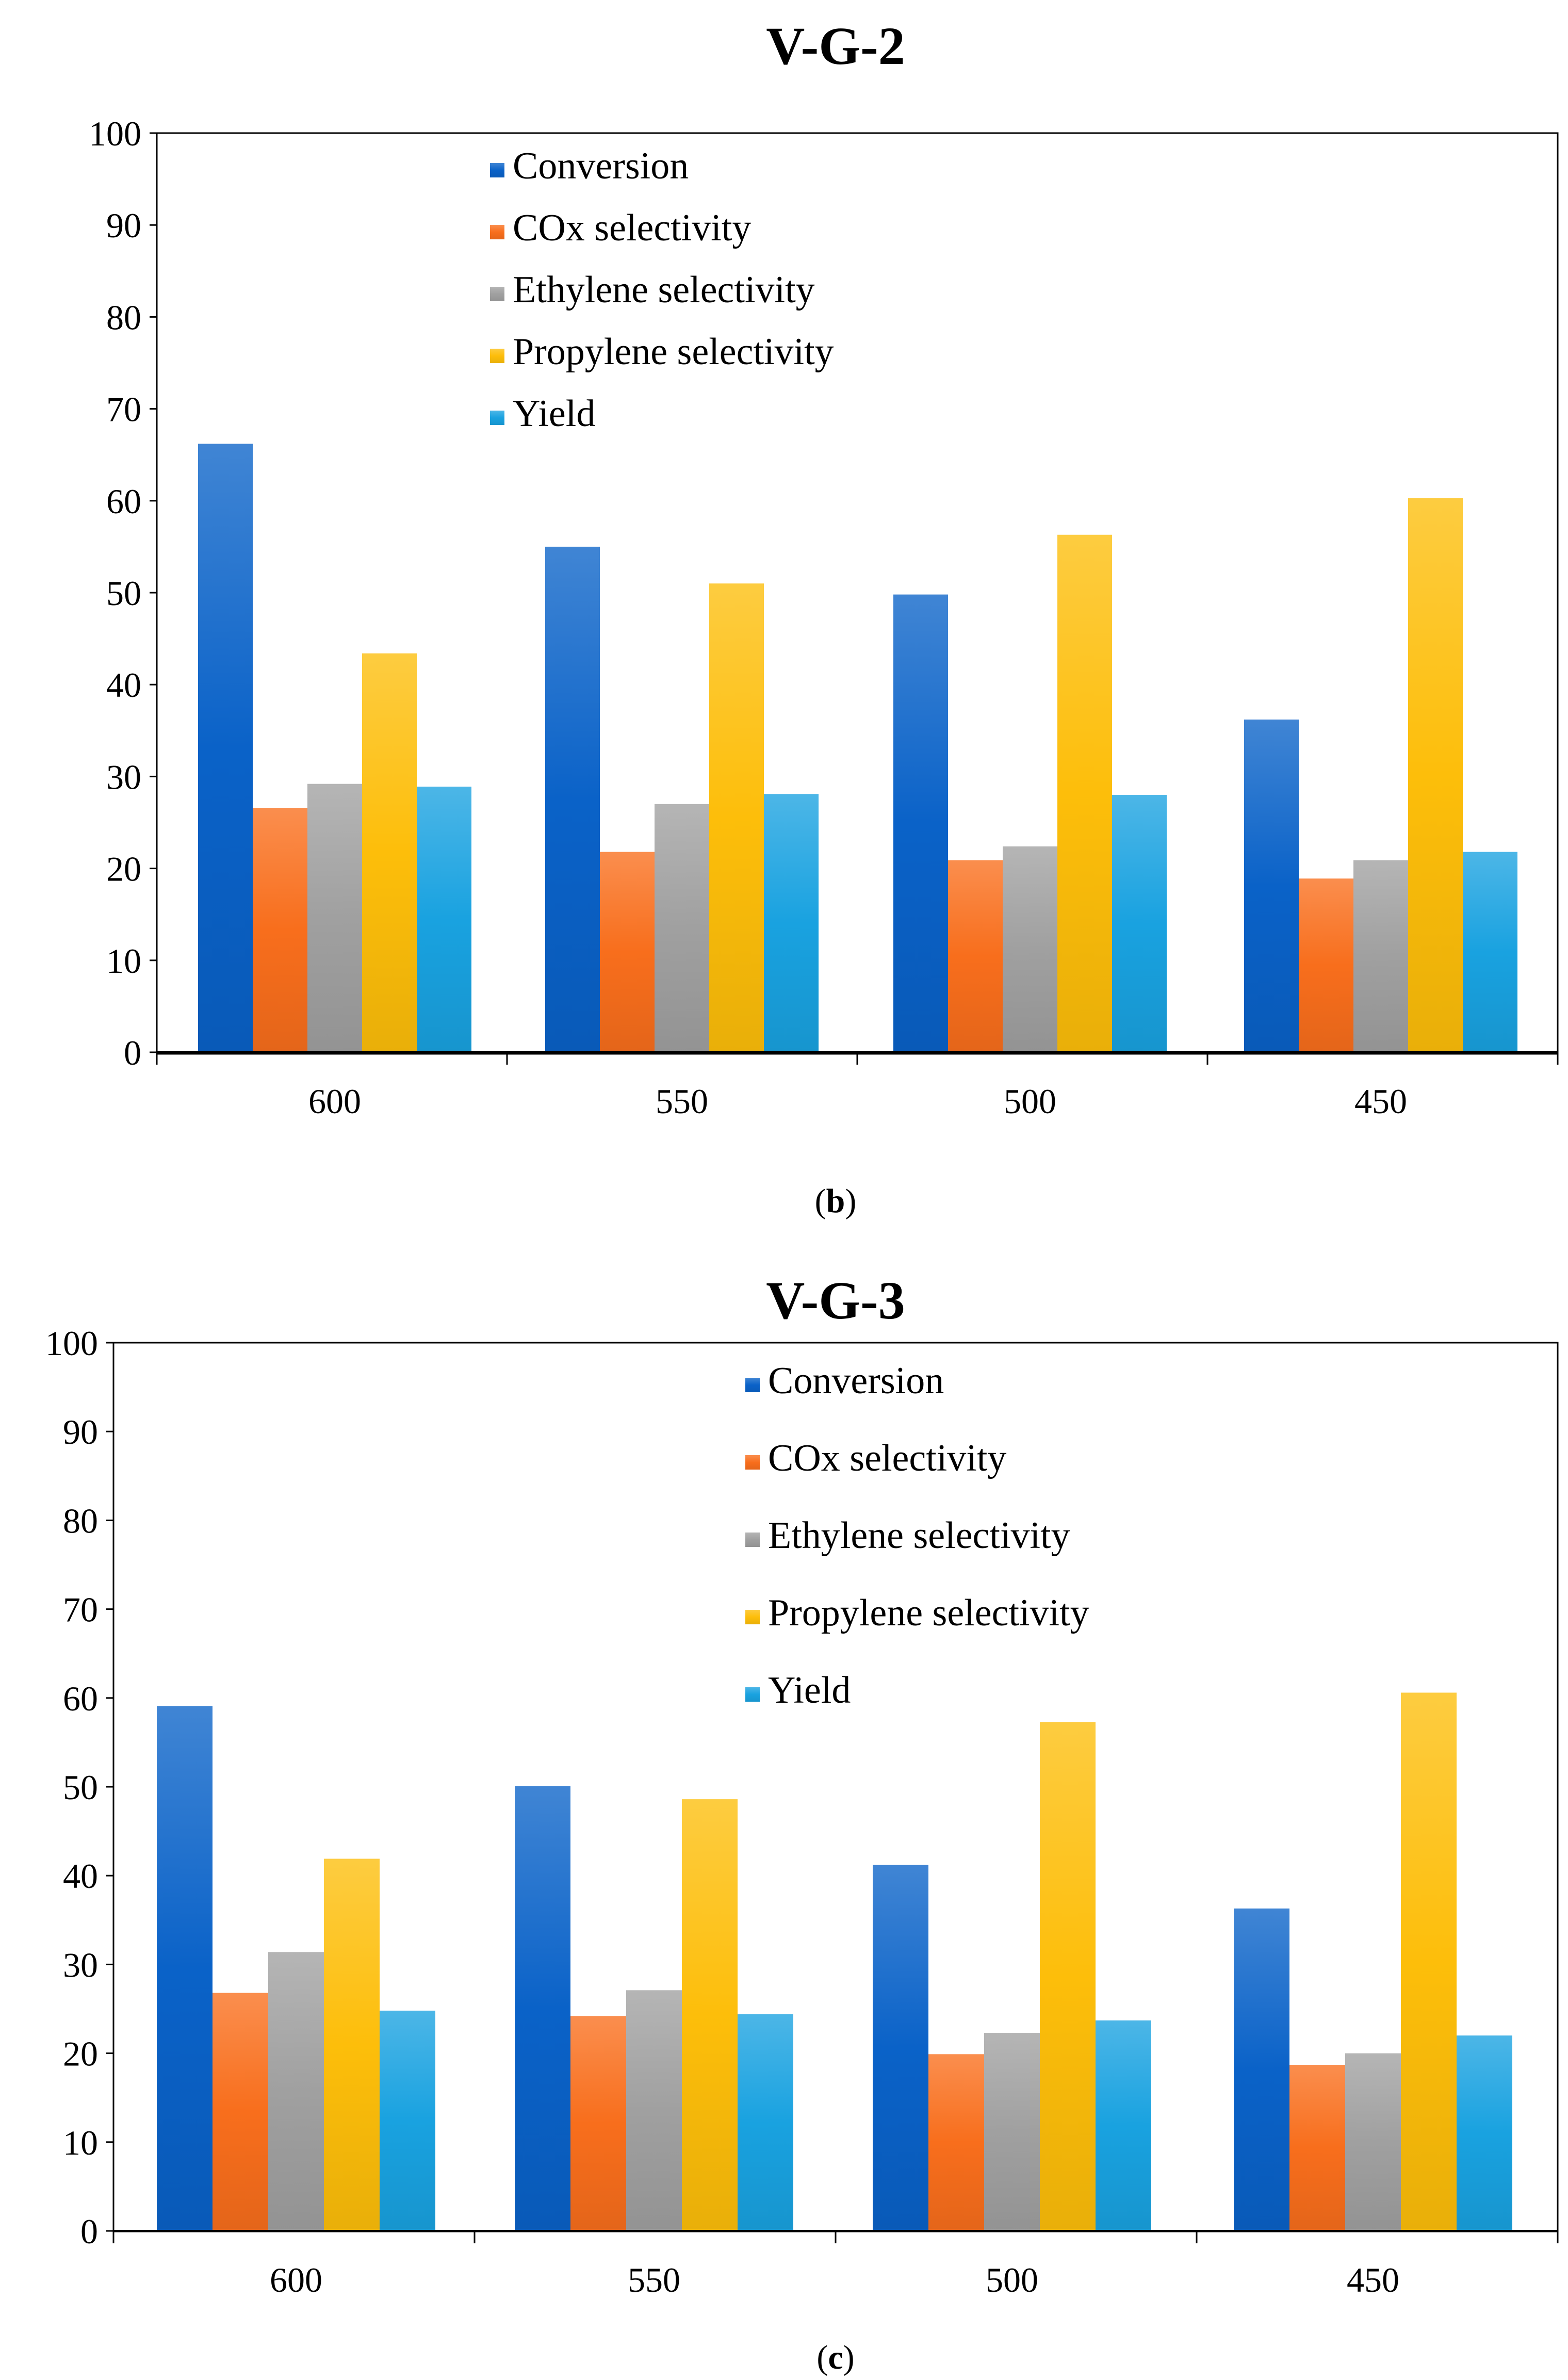  I want to click on panel-caption-letter: c, so click(835, 2357).